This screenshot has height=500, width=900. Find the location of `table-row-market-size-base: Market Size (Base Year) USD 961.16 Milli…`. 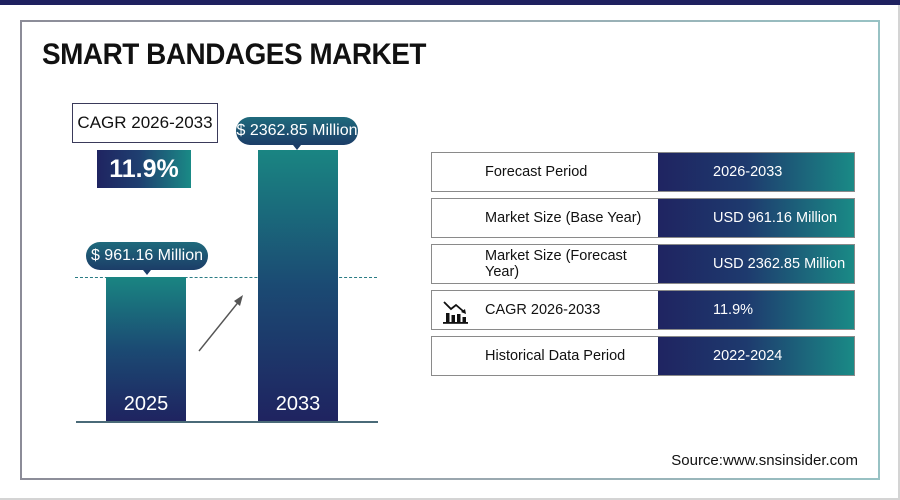

table-row-market-size-base: Market Size (Base Year) USD 961.16 Milli… is located at coordinates (643, 218).